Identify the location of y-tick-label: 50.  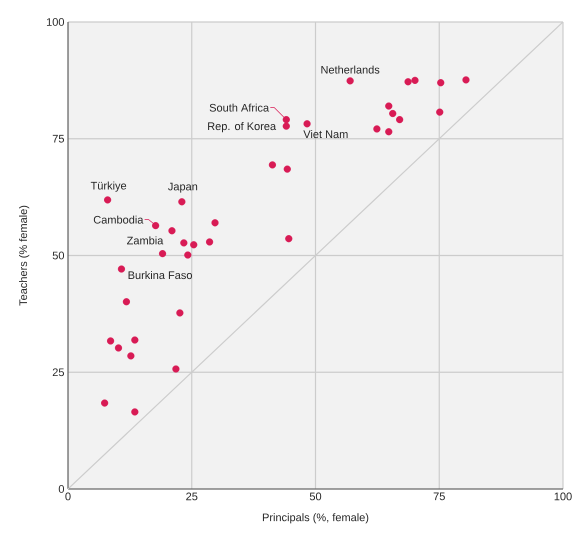
(58, 256).